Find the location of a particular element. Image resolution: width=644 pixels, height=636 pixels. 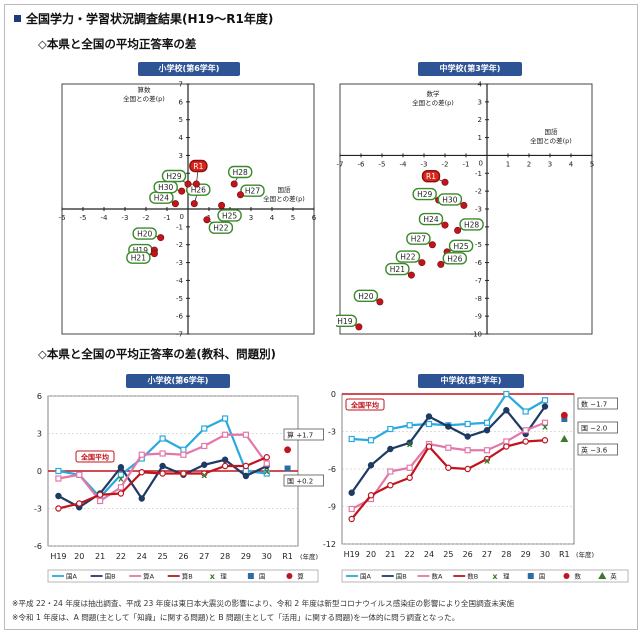

y-axis-title-1: 算数 is located at coordinates (145, 89).